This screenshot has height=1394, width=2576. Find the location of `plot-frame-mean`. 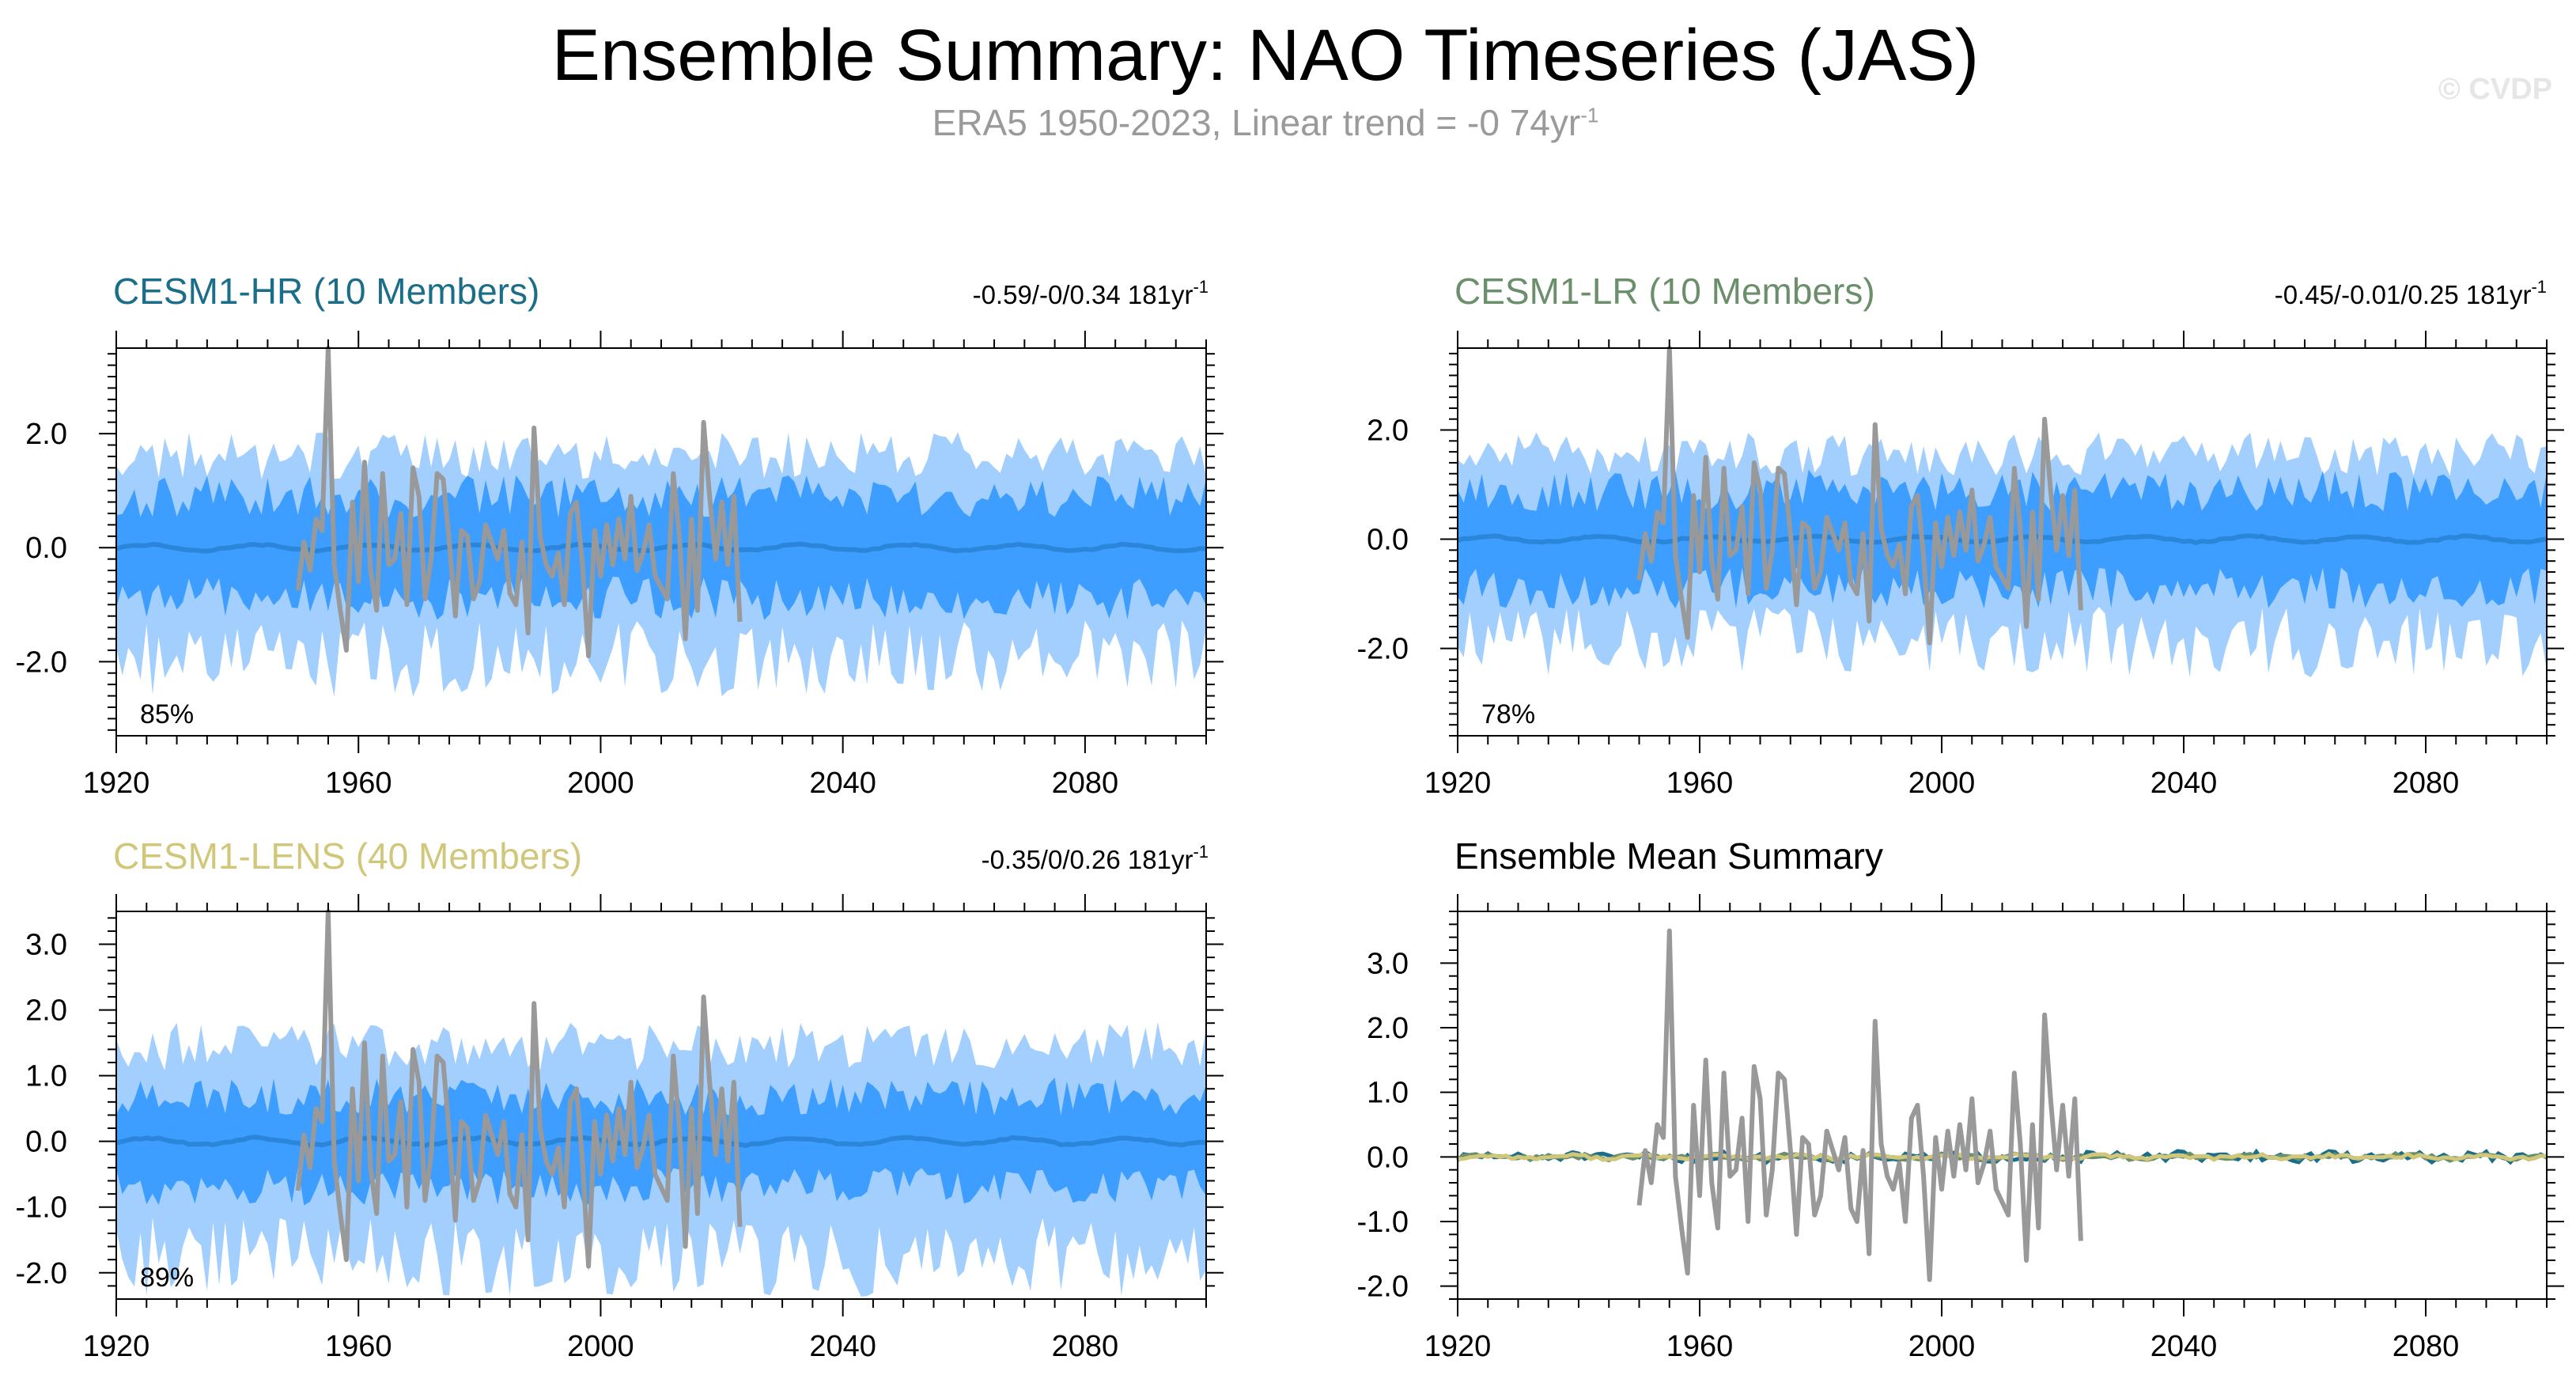

plot-frame-mean is located at coordinates (2003, 1105).